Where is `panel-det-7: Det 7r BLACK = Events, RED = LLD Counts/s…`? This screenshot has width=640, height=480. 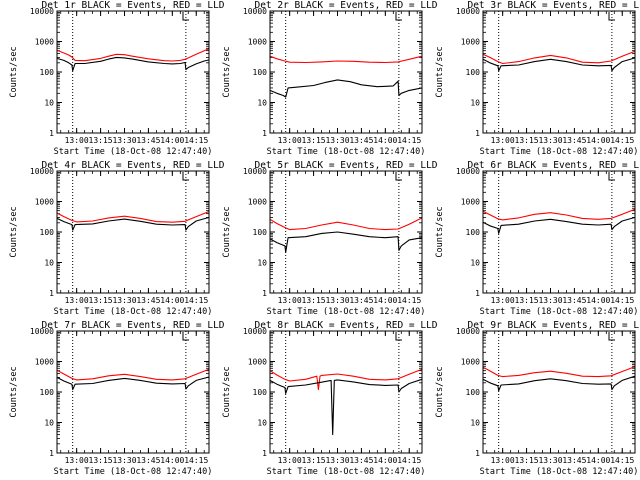 panel-det-7: Det 7r BLACK = Events, RED = LLD Counts/s… is located at coordinates (117, 398).